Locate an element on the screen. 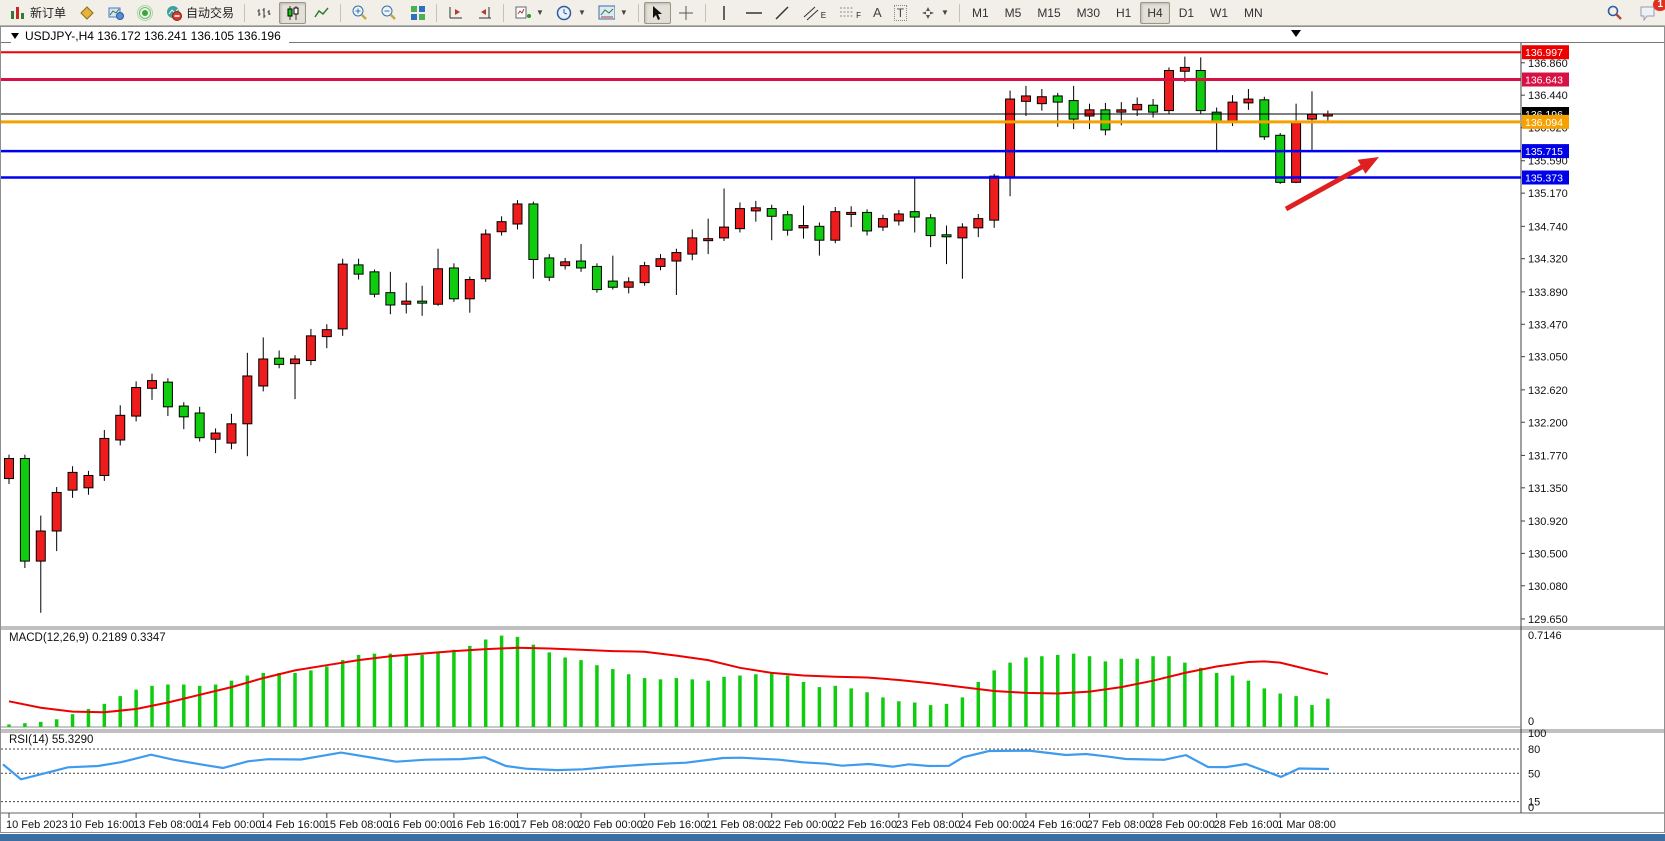  tab-h4: H4 is located at coordinates (1155, 12).